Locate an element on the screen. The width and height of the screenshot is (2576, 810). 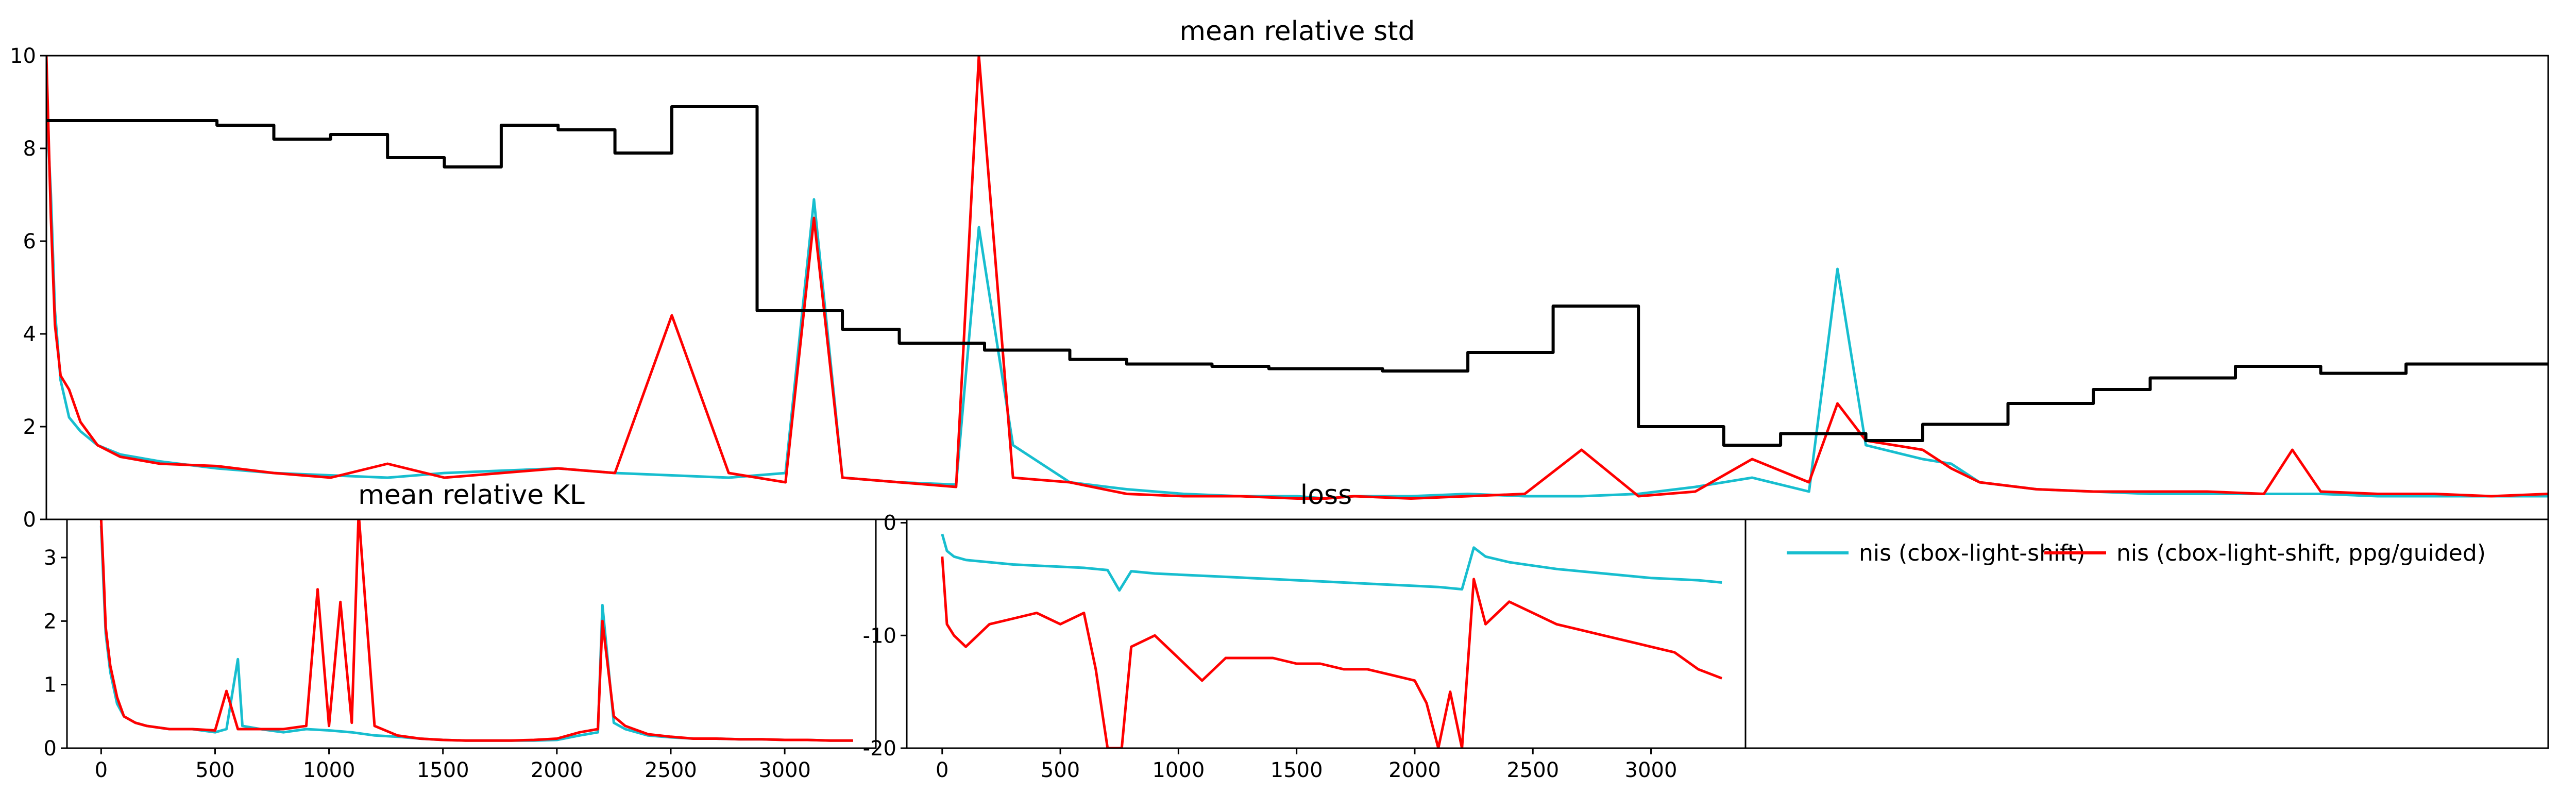
loss-panel: 0 -10 -20 0 500 1000 1500 2000 2500 3000 loss is located at coordinates (1305, 631).